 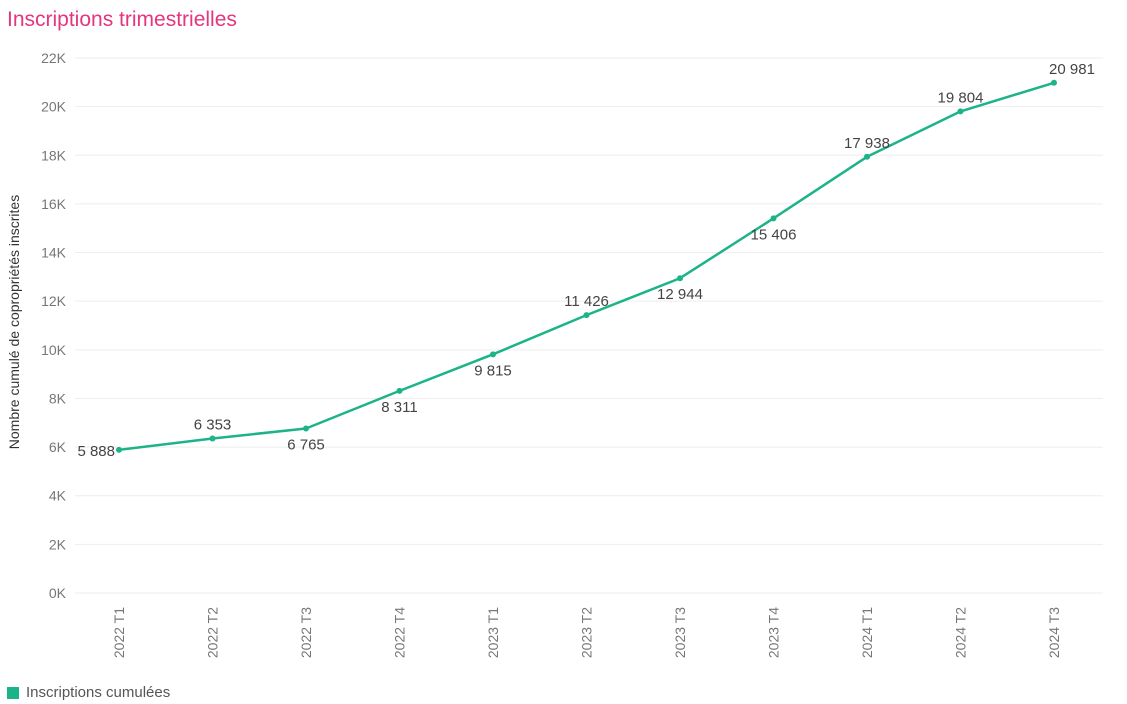 What do you see at coordinates (400, 632) in the screenshot?
I see `x-tick-label: 2022 T4` at bounding box center [400, 632].